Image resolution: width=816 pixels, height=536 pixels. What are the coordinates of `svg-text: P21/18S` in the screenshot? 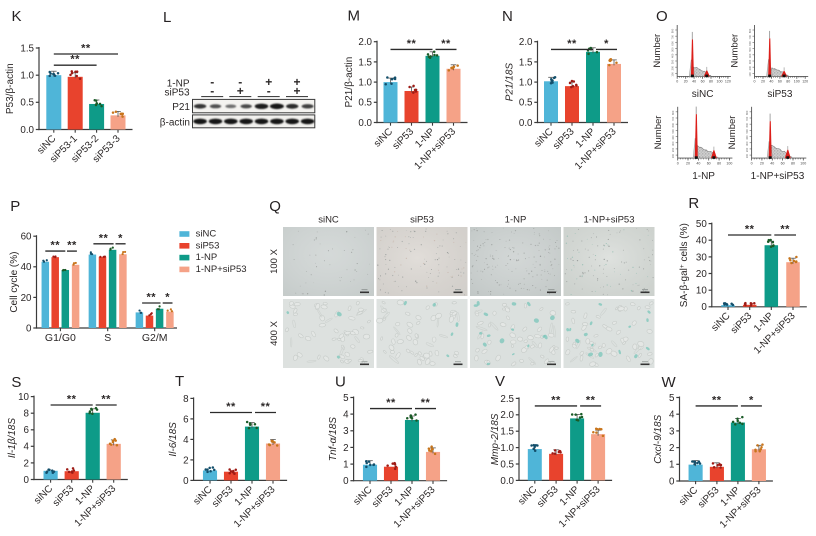 It's located at (510, 82).